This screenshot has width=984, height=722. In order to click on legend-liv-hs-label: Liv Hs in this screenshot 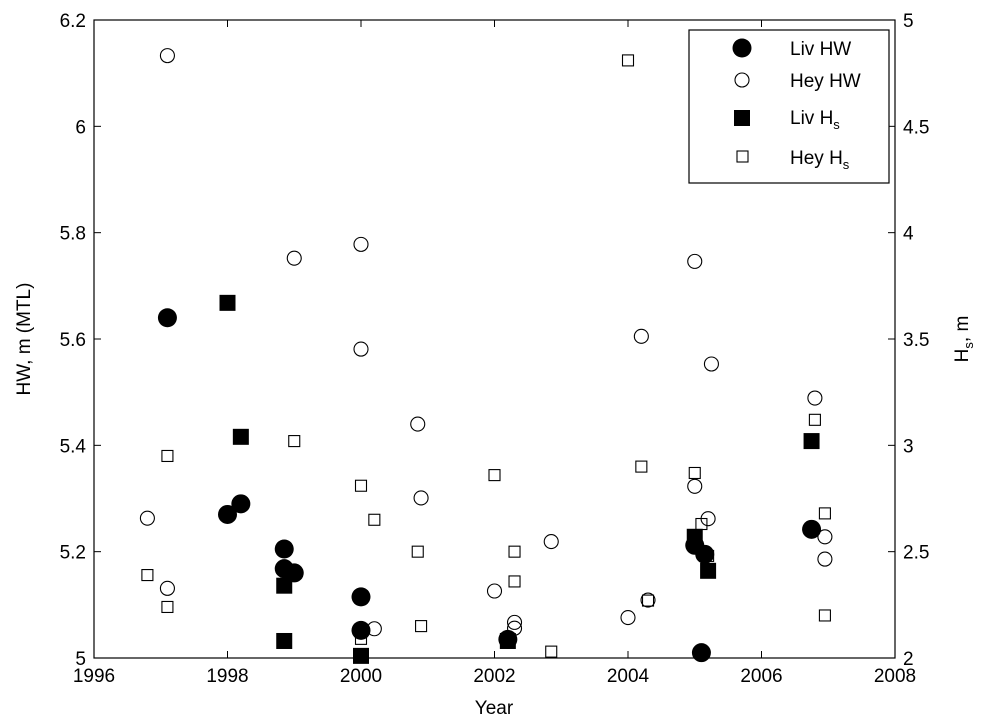, I will do `click(815, 120)`.